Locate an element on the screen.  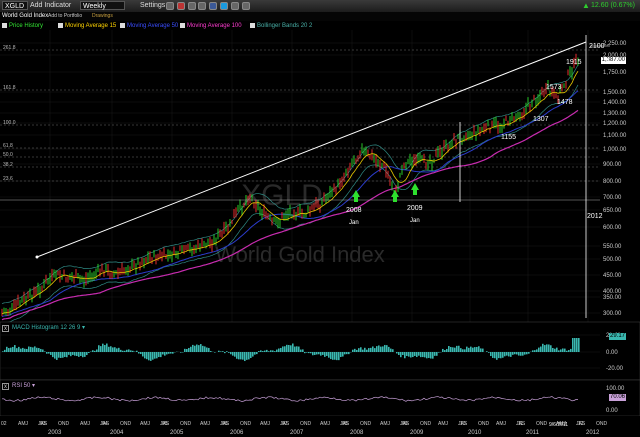
price-tick-label: 1,100.00 is located at coordinates (615, 136).